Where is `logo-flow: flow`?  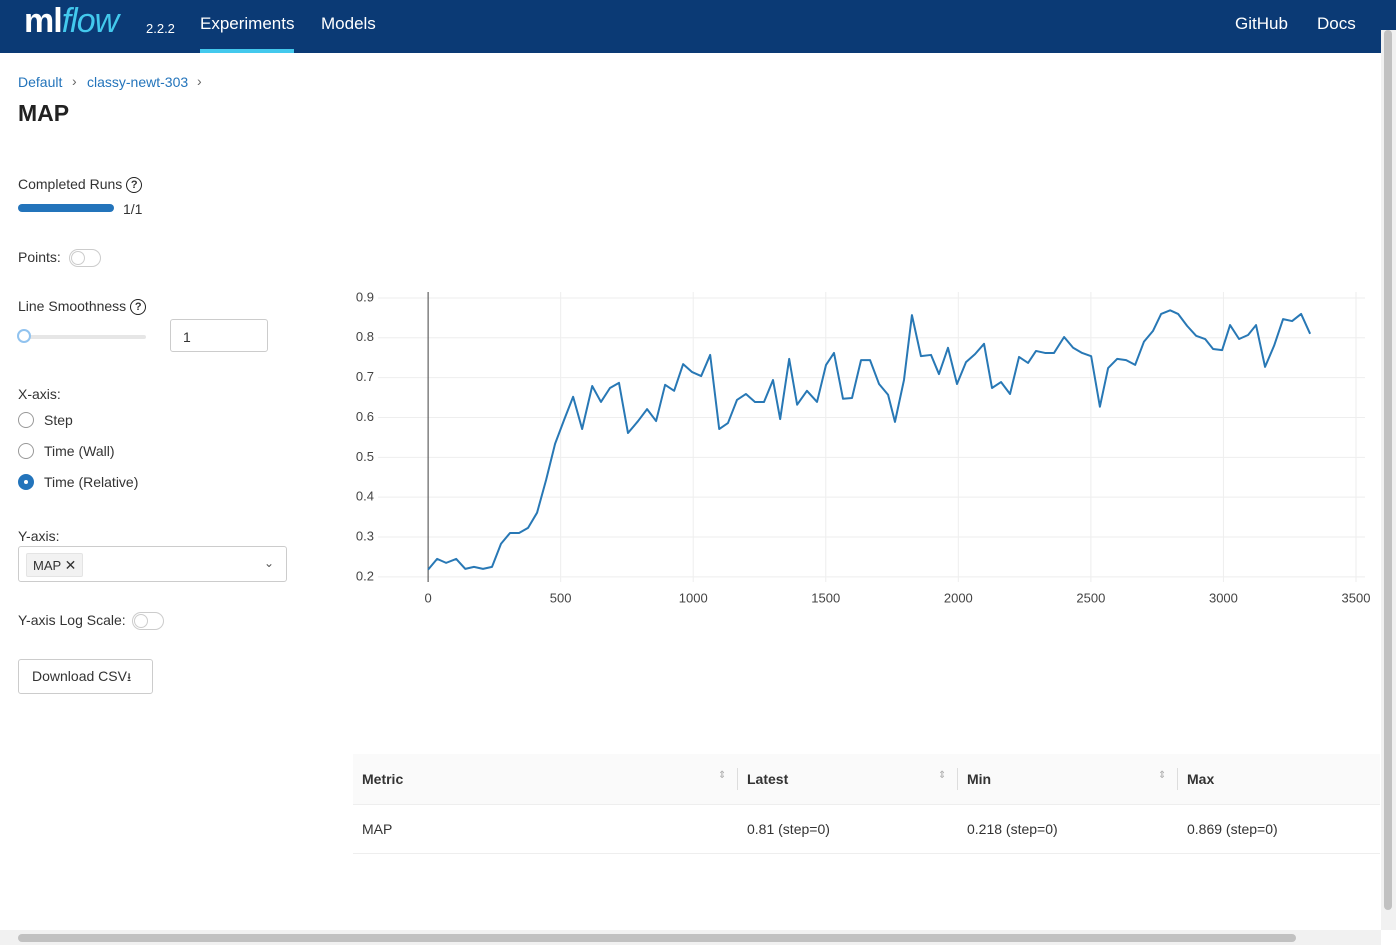
logo-flow: flow is located at coordinates (90, 21).